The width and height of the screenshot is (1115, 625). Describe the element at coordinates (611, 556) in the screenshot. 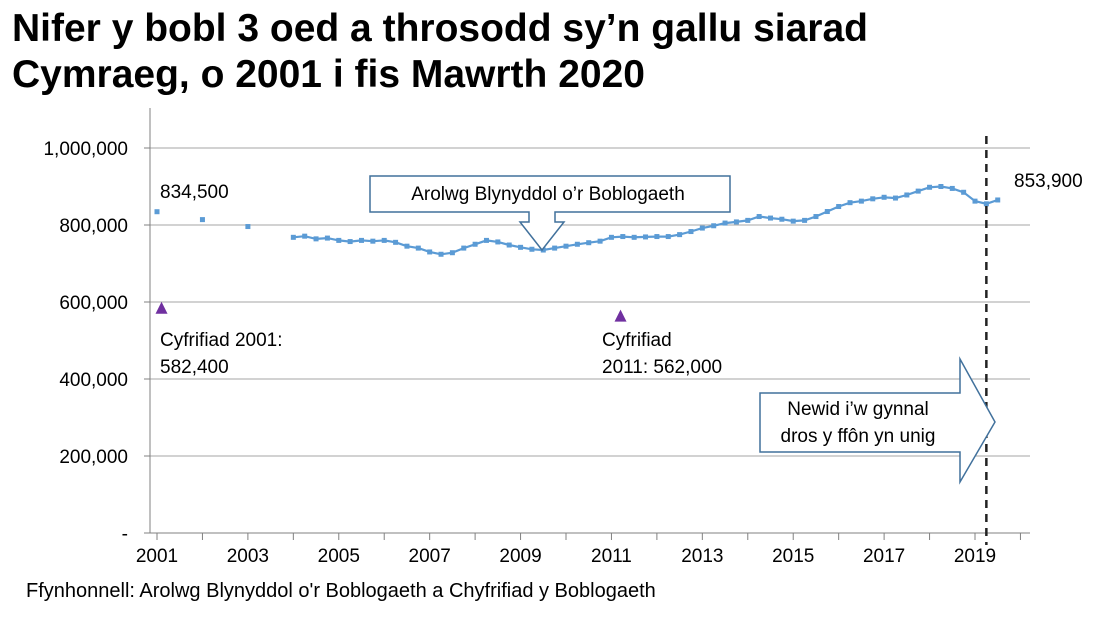

I see `x-tick-label: 2011` at that location.